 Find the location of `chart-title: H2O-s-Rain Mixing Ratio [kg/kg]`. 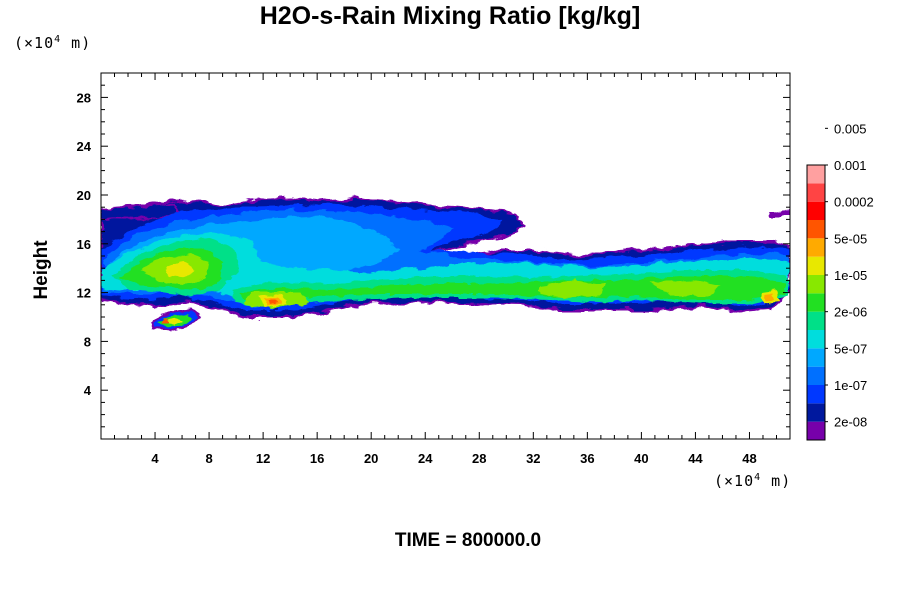

chart-title: H2O-s-Rain Mixing Ratio [kg/kg] is located at coordinates (450, 16).